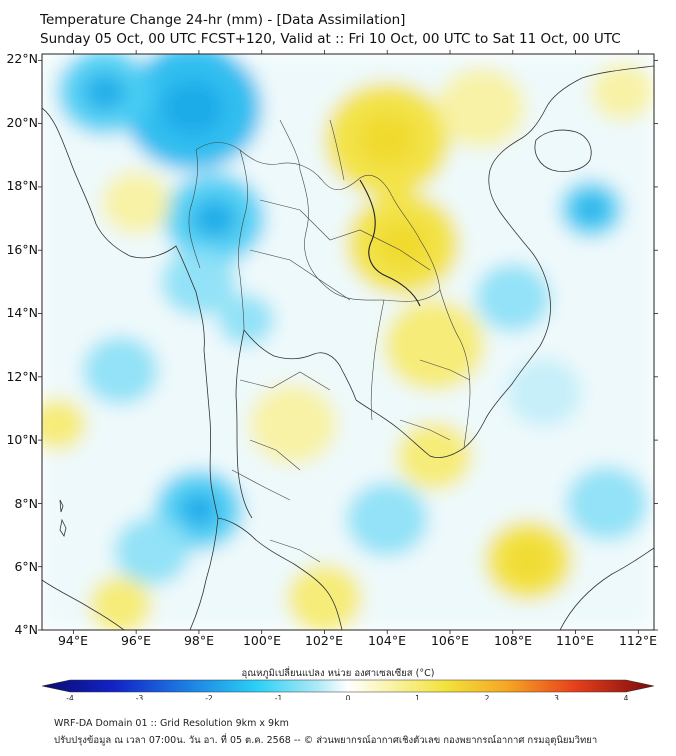 This screenshot has height=756, width=676. Describe the element at coordinates (387, 640) in the screenshot. I see `lon-label: 104°E` at that location.